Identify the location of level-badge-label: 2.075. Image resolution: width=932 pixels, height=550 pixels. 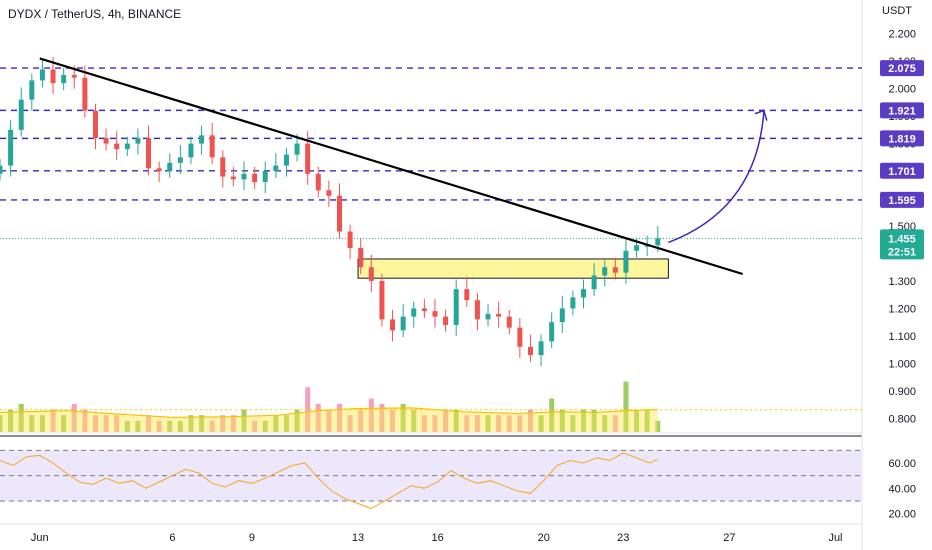
(902, 69).